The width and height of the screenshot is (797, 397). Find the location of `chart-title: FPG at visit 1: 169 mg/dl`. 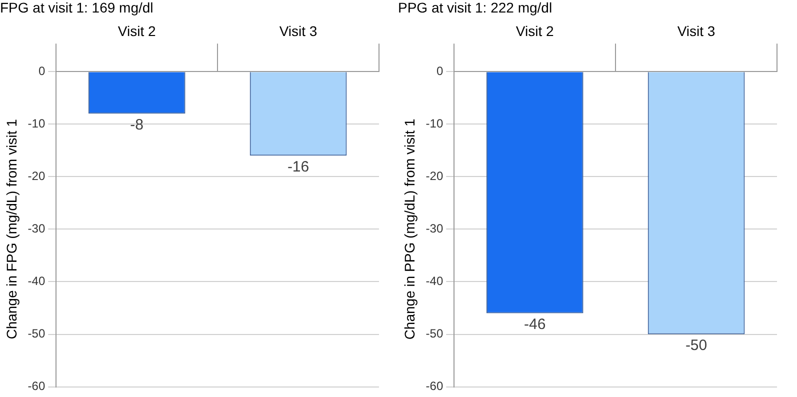

chart-title: FPG at visit 1: 169 mg/dl is located at coordinates (77, 8).